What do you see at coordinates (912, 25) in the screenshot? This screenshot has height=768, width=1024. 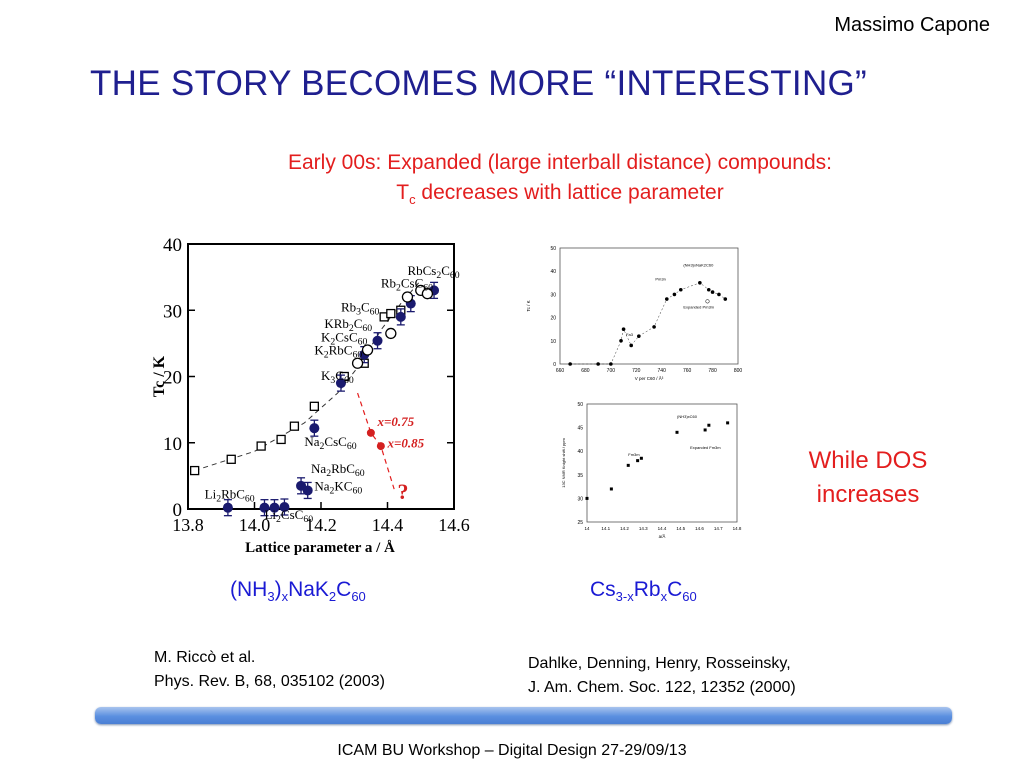 I see `author-name: Massimo Capone` at bounding box center [912, 25].